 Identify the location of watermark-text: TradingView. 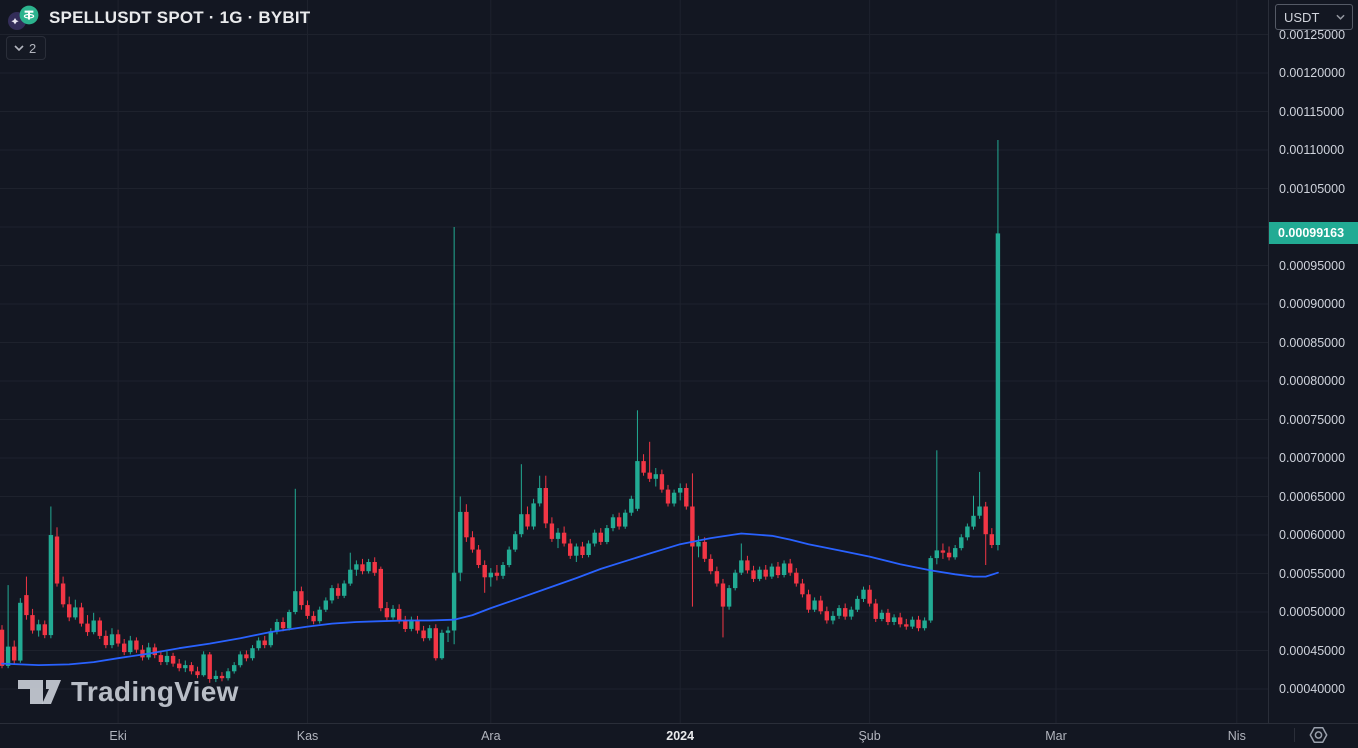
(155, 691).